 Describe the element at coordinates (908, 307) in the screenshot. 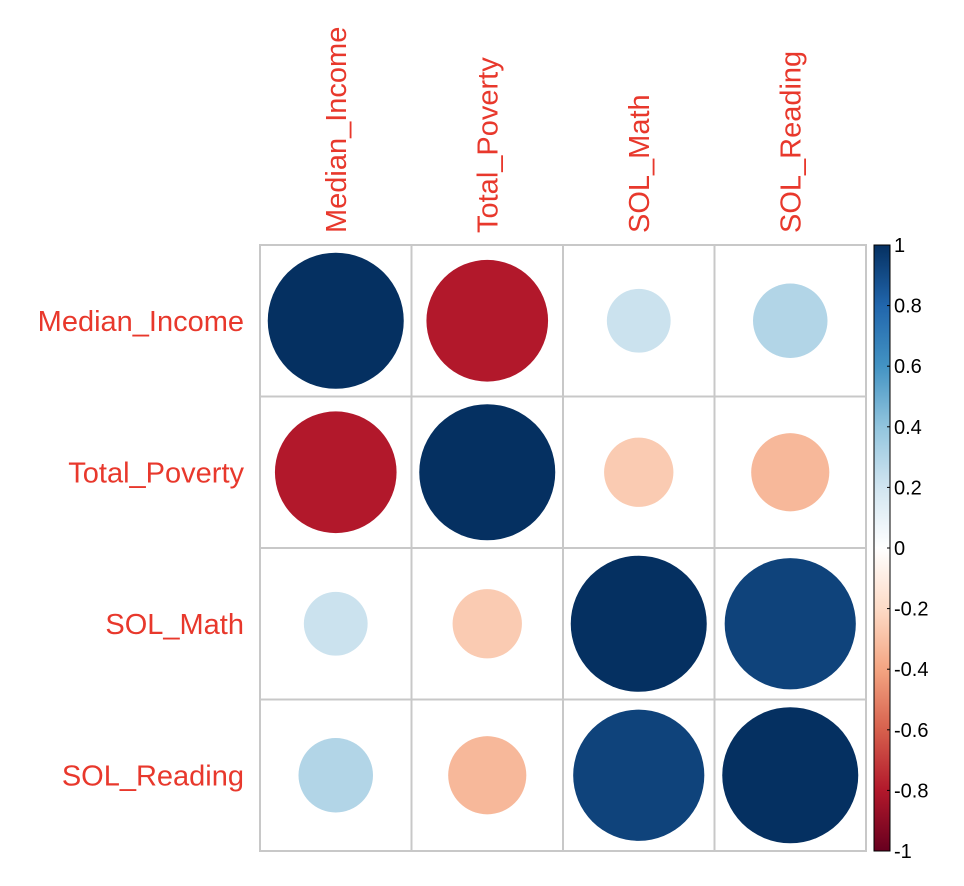

I see `legend-tick-label: 0.8` at that location.